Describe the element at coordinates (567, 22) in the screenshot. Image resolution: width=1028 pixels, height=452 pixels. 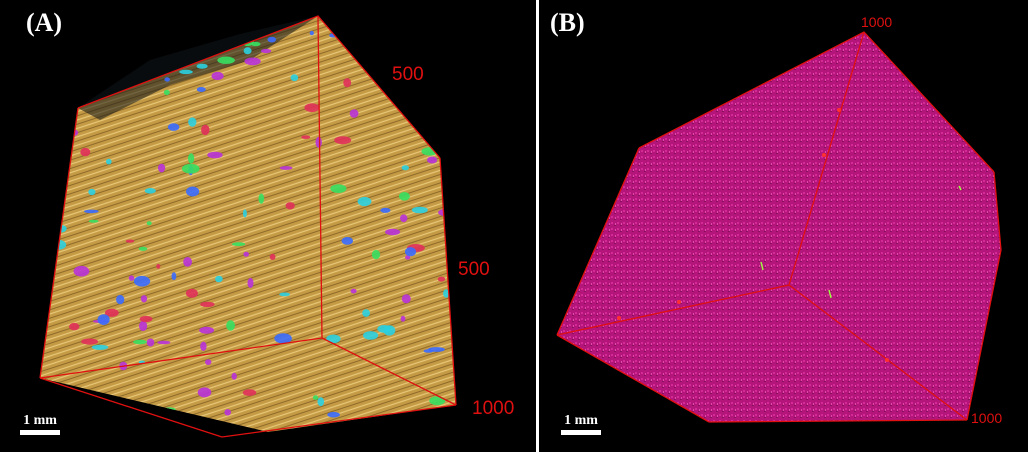
I see `panel-label: (B)` at that location.